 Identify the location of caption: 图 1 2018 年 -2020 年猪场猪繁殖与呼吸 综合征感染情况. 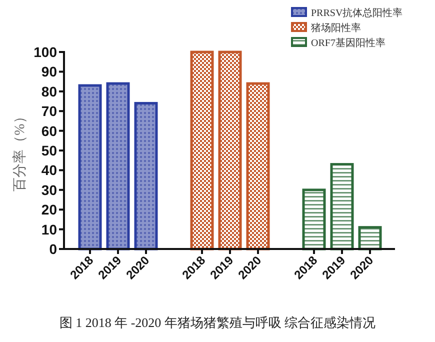
(217, 322).